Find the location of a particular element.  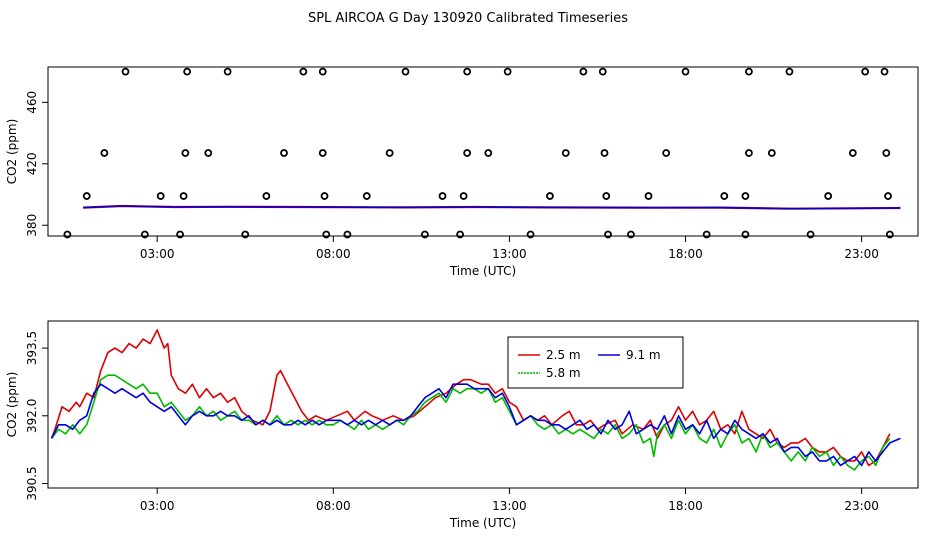

legend-label: 9.1 m is located at coordinates (643, 355).